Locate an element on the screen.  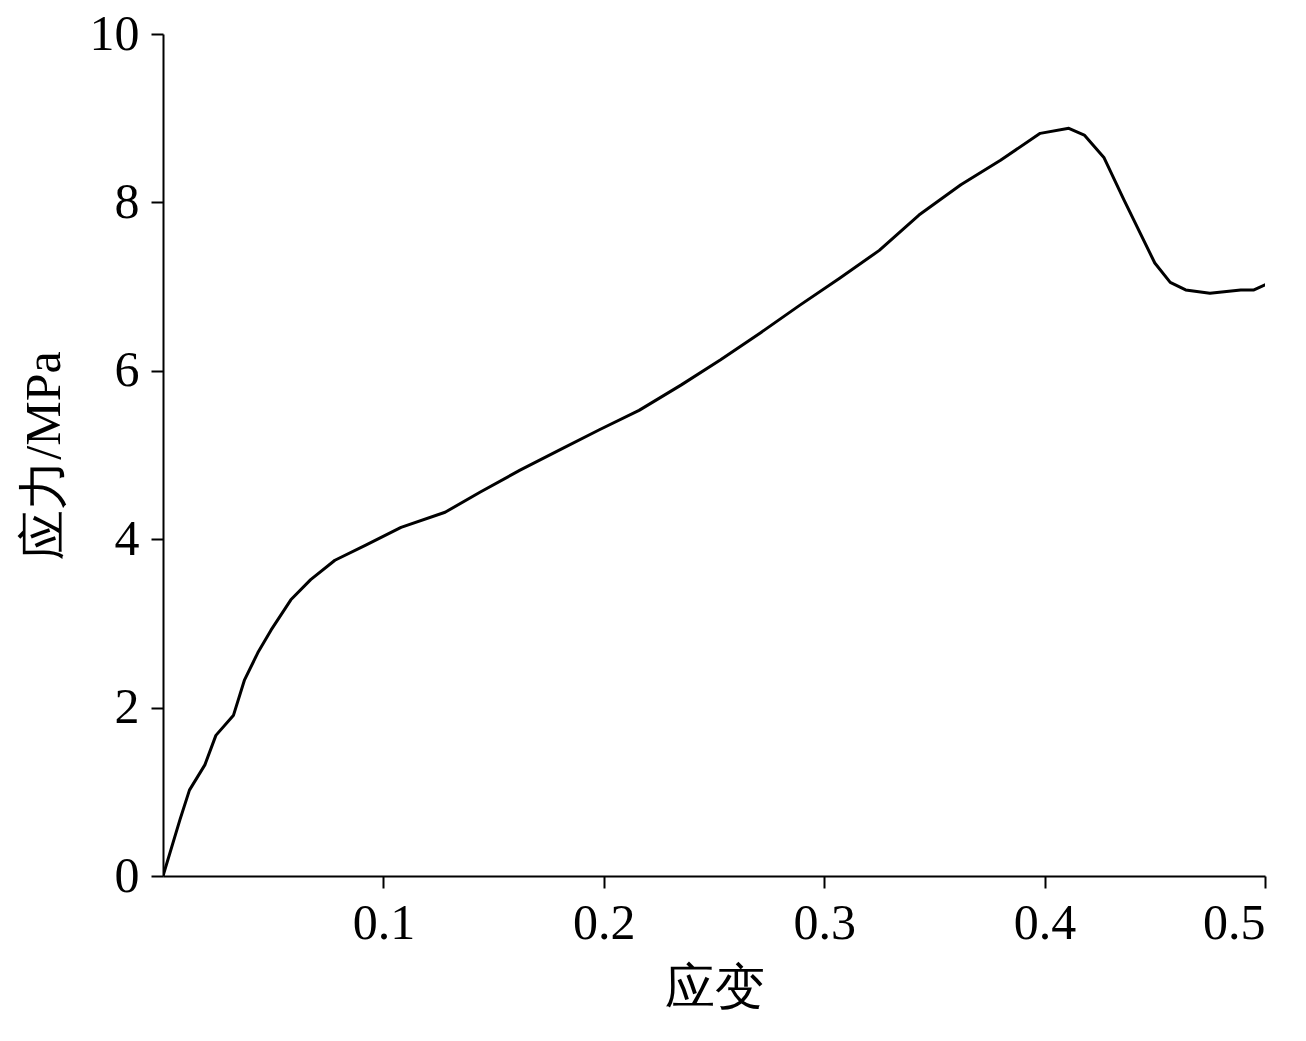
y-tick-label: 8 is located at coordinates (127, 200).